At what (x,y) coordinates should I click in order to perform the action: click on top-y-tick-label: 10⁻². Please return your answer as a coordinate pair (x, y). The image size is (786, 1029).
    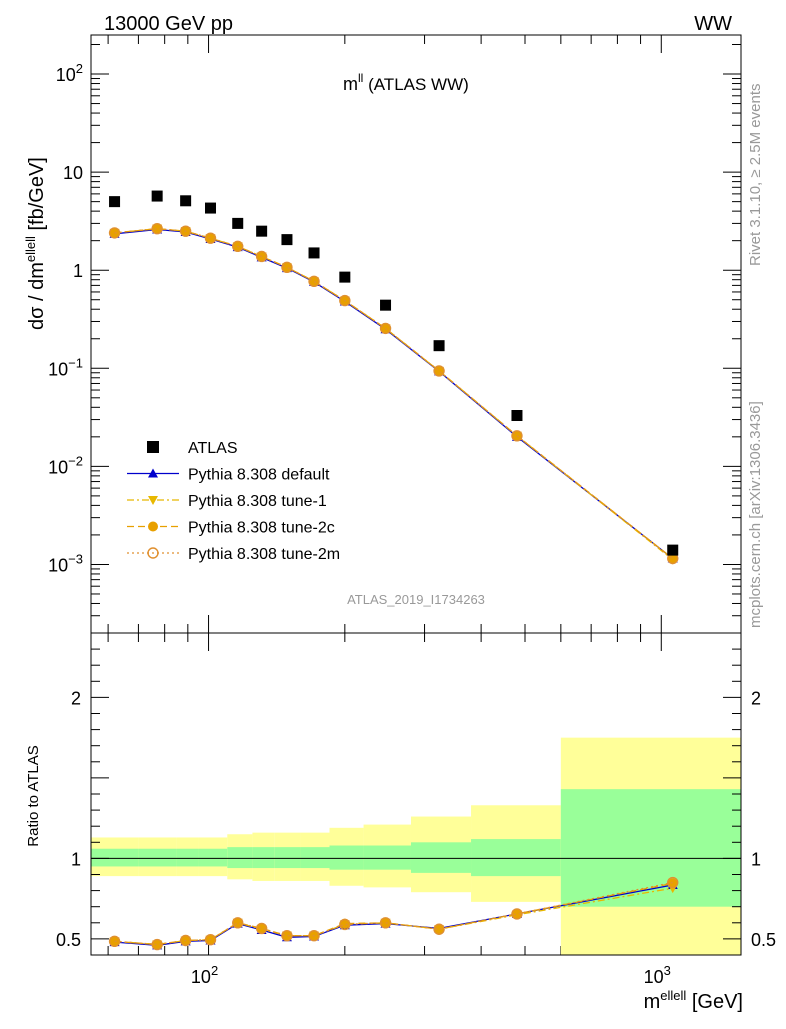
    Looking at the image, I should click on (65, 465).